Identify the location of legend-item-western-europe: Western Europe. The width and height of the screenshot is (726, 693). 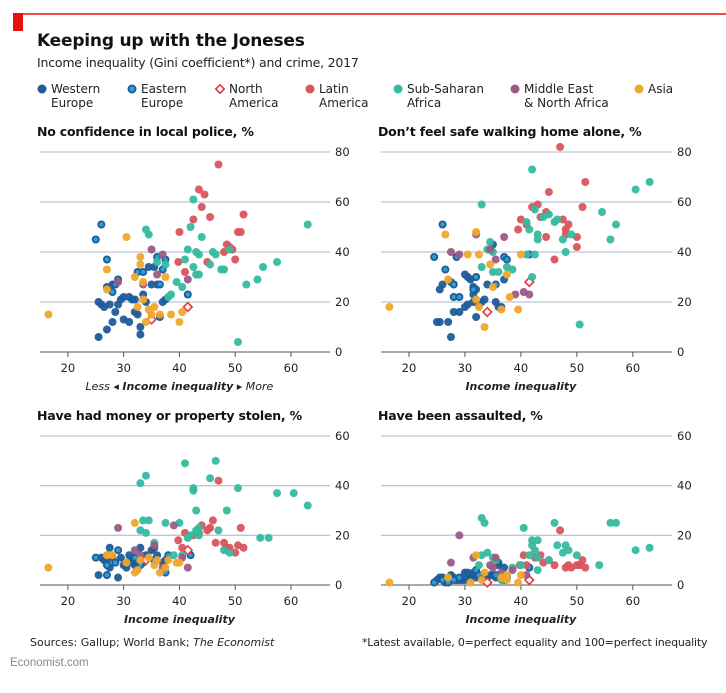
(68, 96).